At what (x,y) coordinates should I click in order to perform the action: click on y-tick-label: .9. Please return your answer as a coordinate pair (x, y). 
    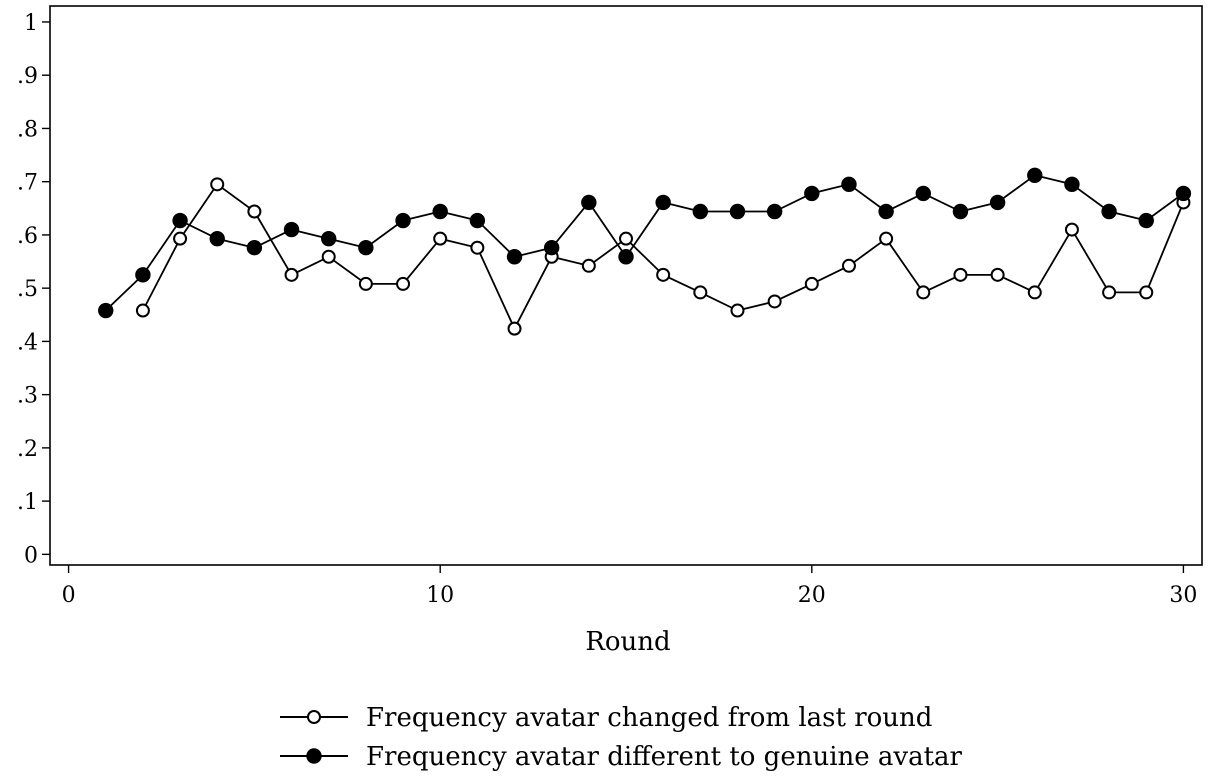
    Looking at the image, I should click on (27, 76).